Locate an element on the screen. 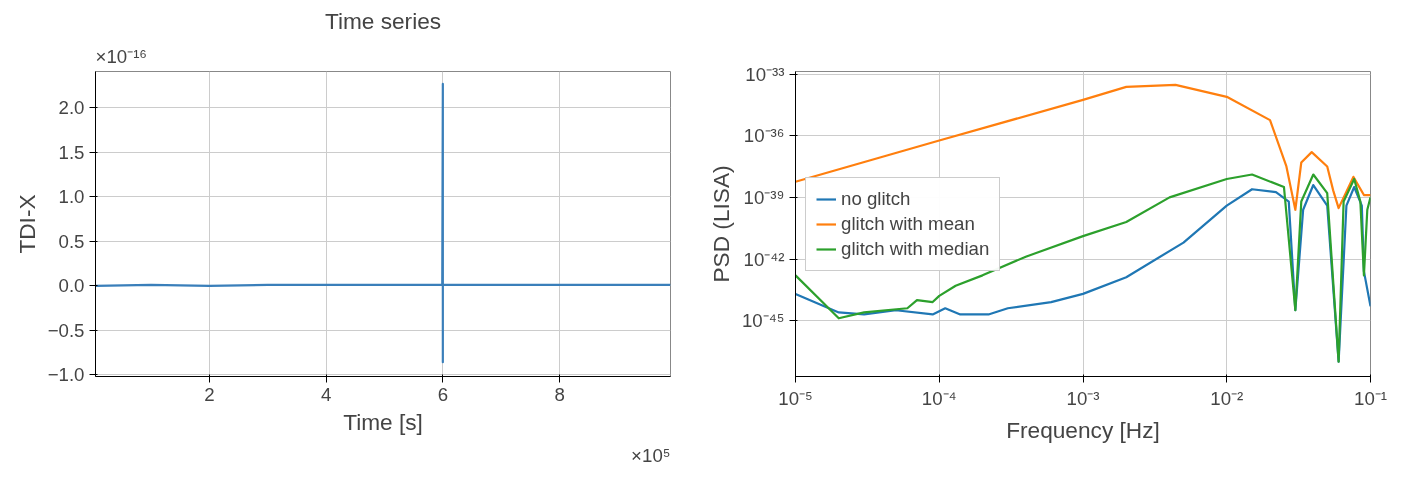  chart-title: Time series is located at coordinates (383, 20).